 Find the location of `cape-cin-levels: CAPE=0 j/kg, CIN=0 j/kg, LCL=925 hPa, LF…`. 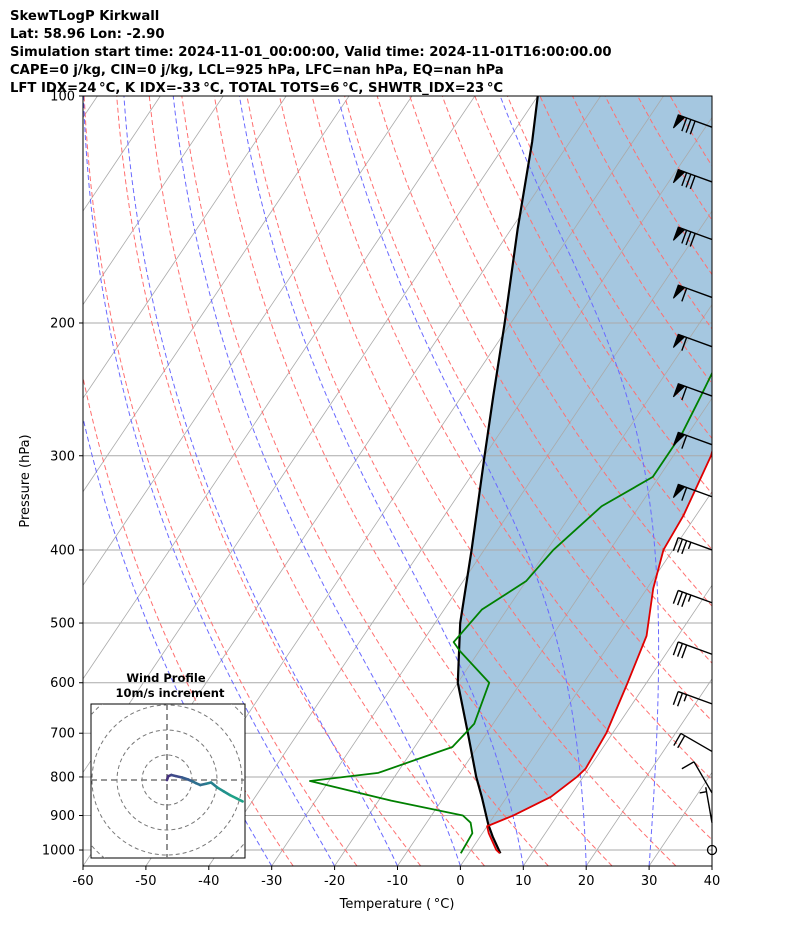

cape-cin-levels: CAPE=0 j/kg, CIN=0 j/kg, LCL=925 hPa, LF… is located at coordinates (257, 70).